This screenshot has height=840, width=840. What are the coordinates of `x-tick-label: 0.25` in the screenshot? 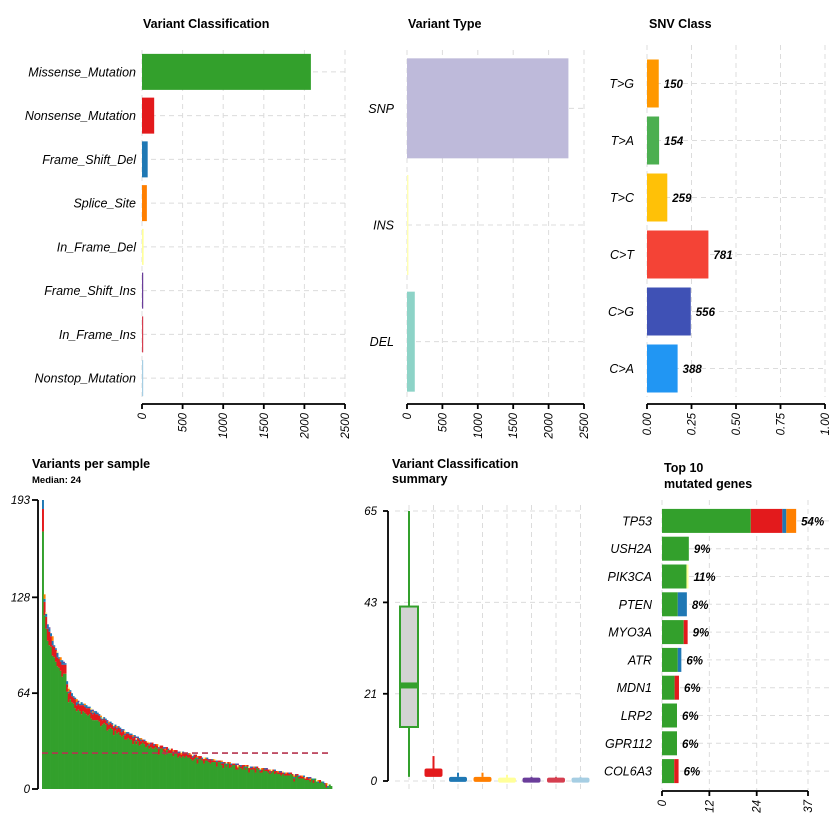 It's located at (693, 423).